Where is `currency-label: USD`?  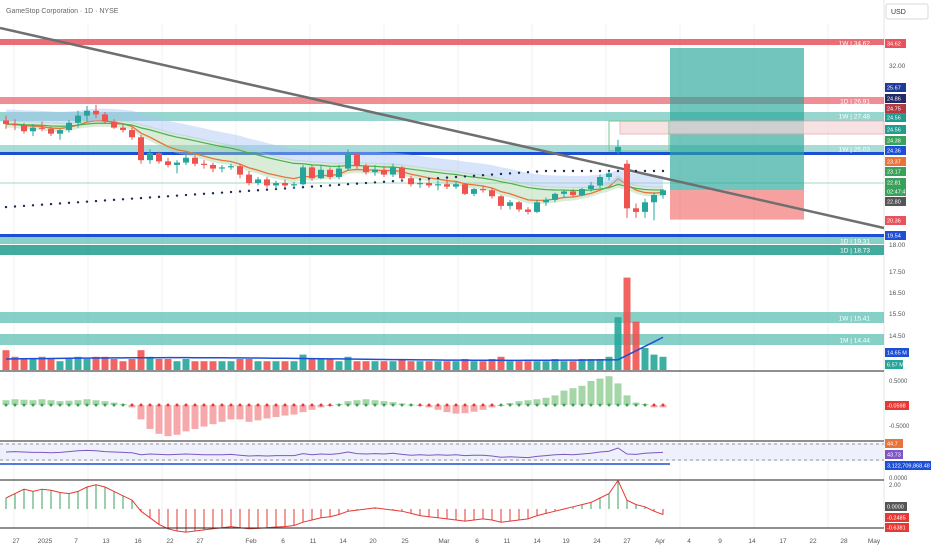 currency-label: USD is located at coordinates (898, 12).